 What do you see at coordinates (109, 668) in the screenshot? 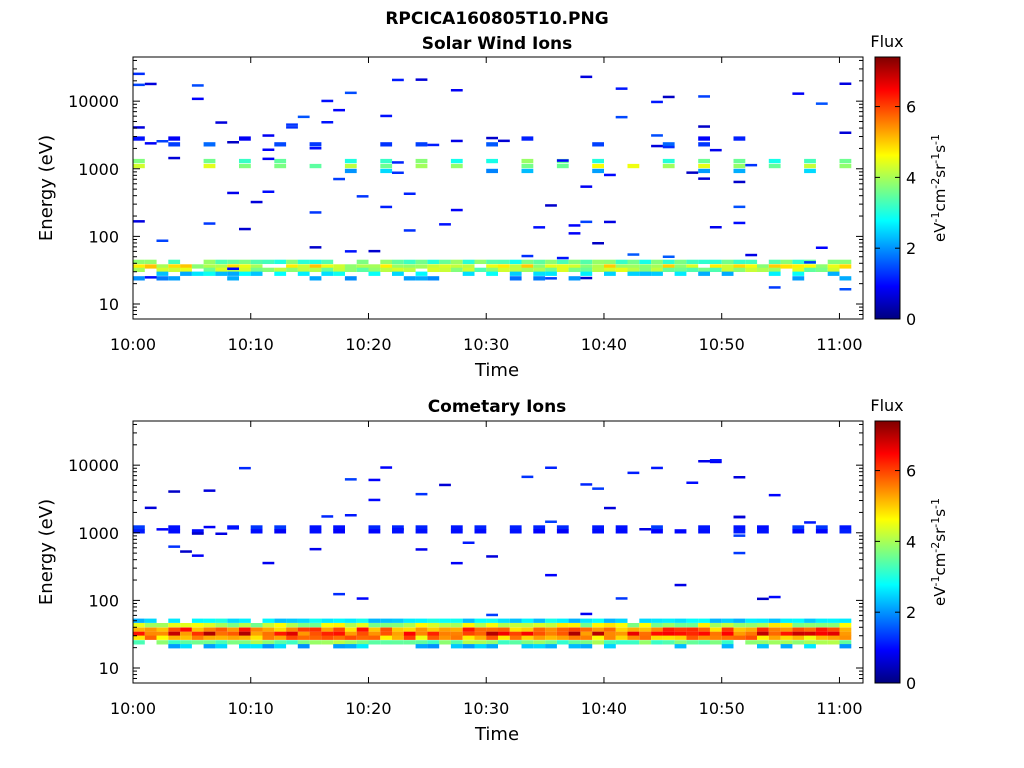
I see `y-tick-label: 10` at bounding box center [109, 668].